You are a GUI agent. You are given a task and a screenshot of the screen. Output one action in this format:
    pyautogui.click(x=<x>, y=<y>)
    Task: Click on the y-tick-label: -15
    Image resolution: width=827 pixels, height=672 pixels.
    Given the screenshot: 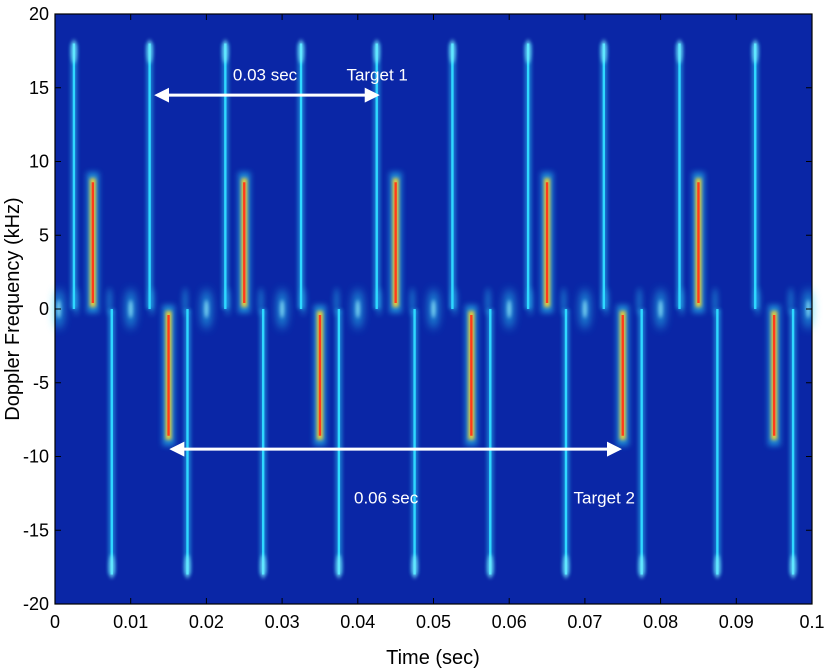 What is the action you would take?
    pyautogui.click(x=36, y=530)
    